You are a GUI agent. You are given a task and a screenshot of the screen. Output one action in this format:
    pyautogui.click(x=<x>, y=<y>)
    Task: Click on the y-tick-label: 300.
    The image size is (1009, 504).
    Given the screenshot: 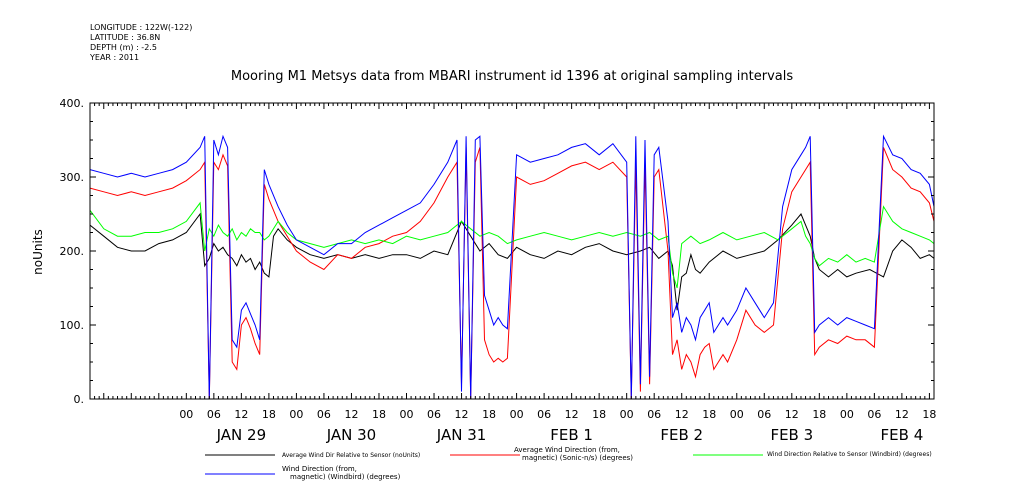 What is the action you would take?
    pyautogui.click(x=72, y=177)
    